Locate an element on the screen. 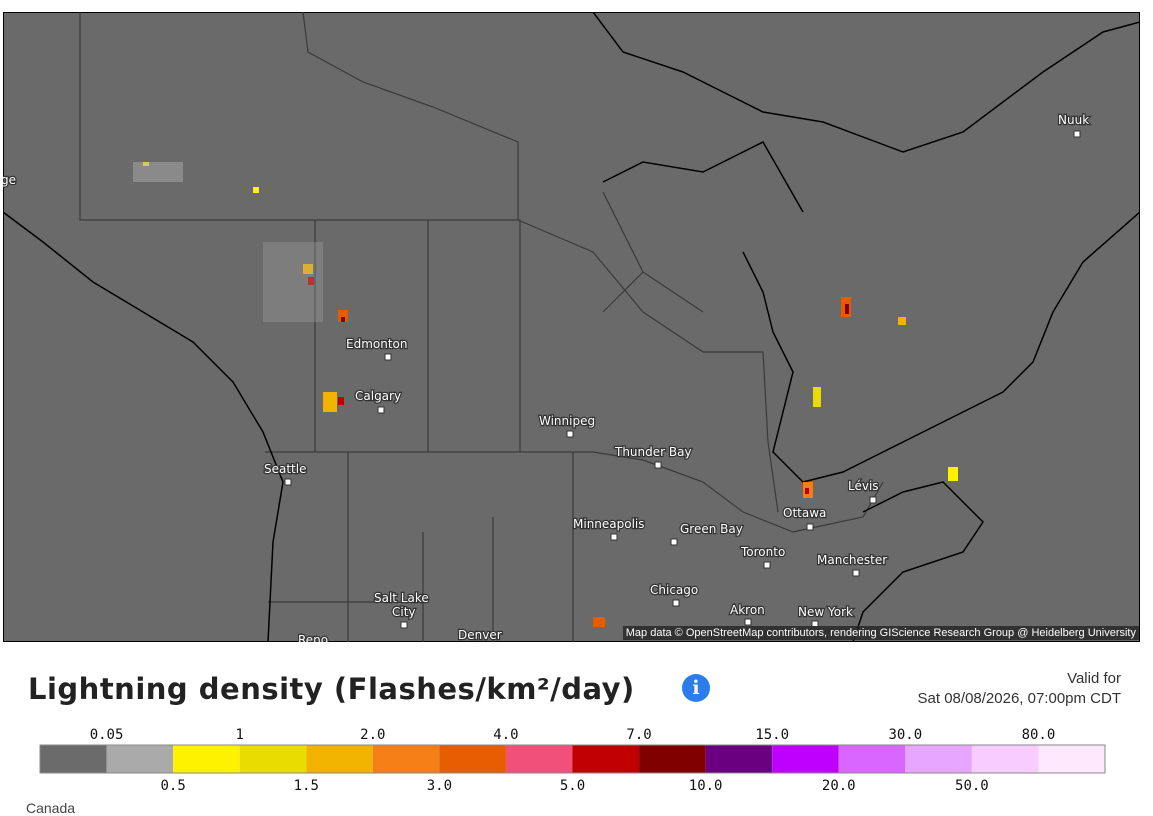 Image resolution: width=1153 pixels, height=816 pixels. legend-lower-label: 5.0 is located at coordinates (572, 786).